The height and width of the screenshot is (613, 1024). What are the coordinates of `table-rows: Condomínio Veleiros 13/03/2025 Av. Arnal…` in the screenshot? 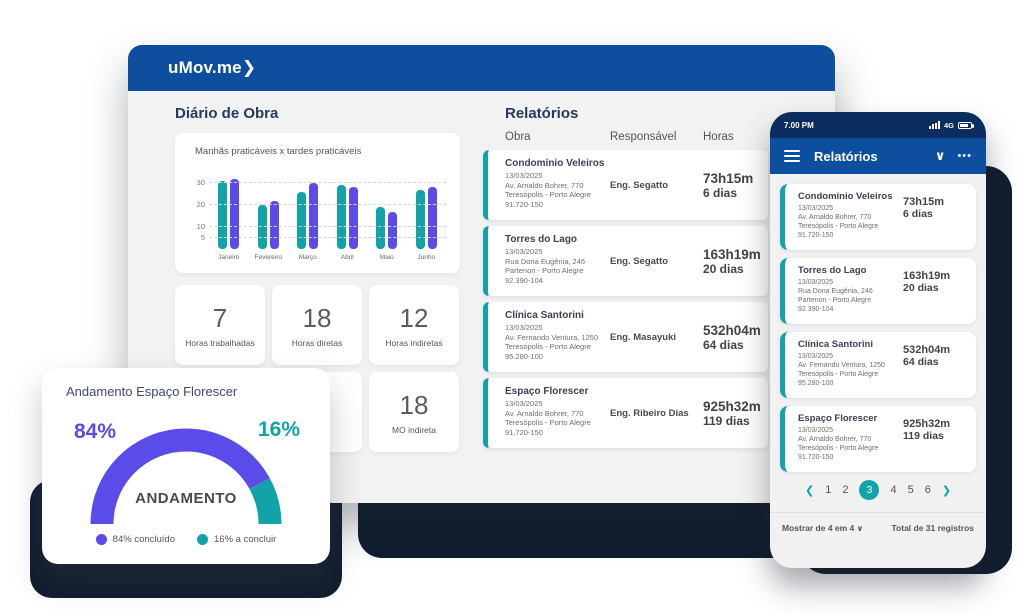 It's located at (625, 302).